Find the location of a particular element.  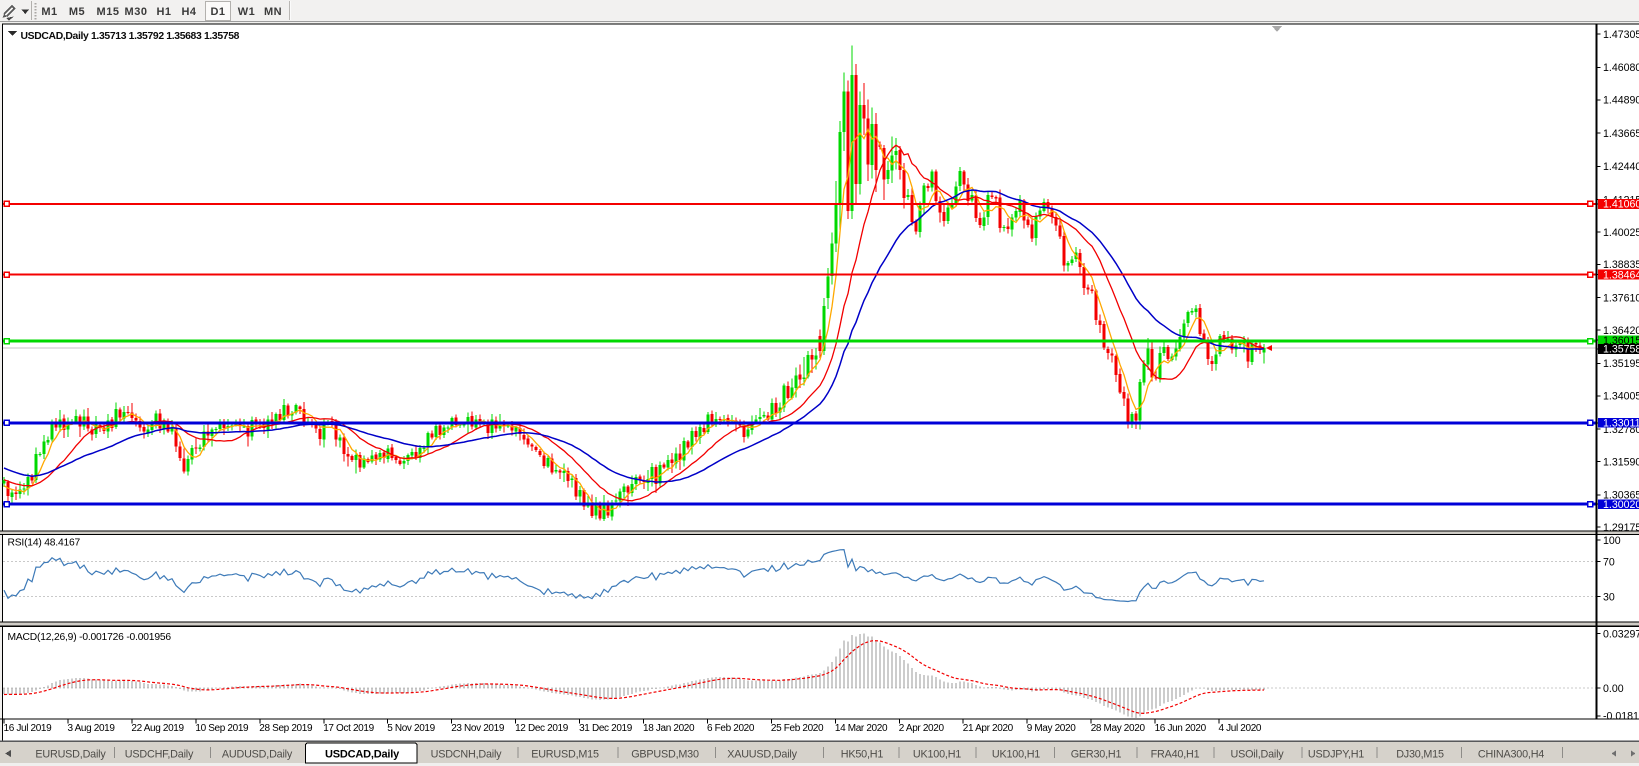

svg-text: 1.37610 is located at coordinates (1621, 299).